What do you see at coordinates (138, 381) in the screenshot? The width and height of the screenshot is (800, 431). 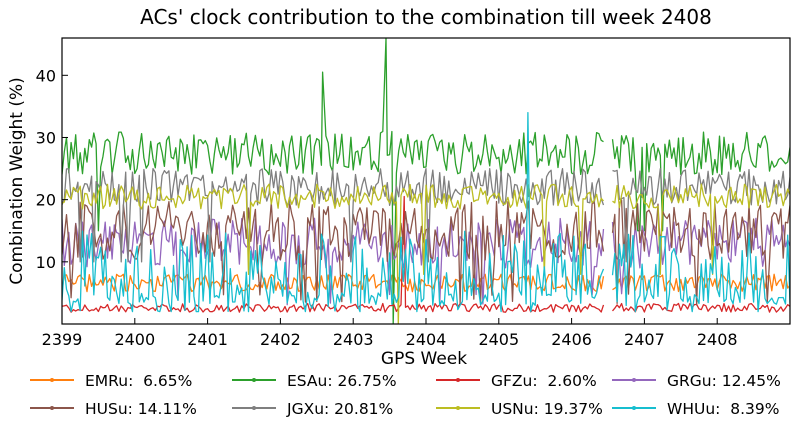 I see `legend-label: EMRu: 6.65%` at bounding box center [138, 381].